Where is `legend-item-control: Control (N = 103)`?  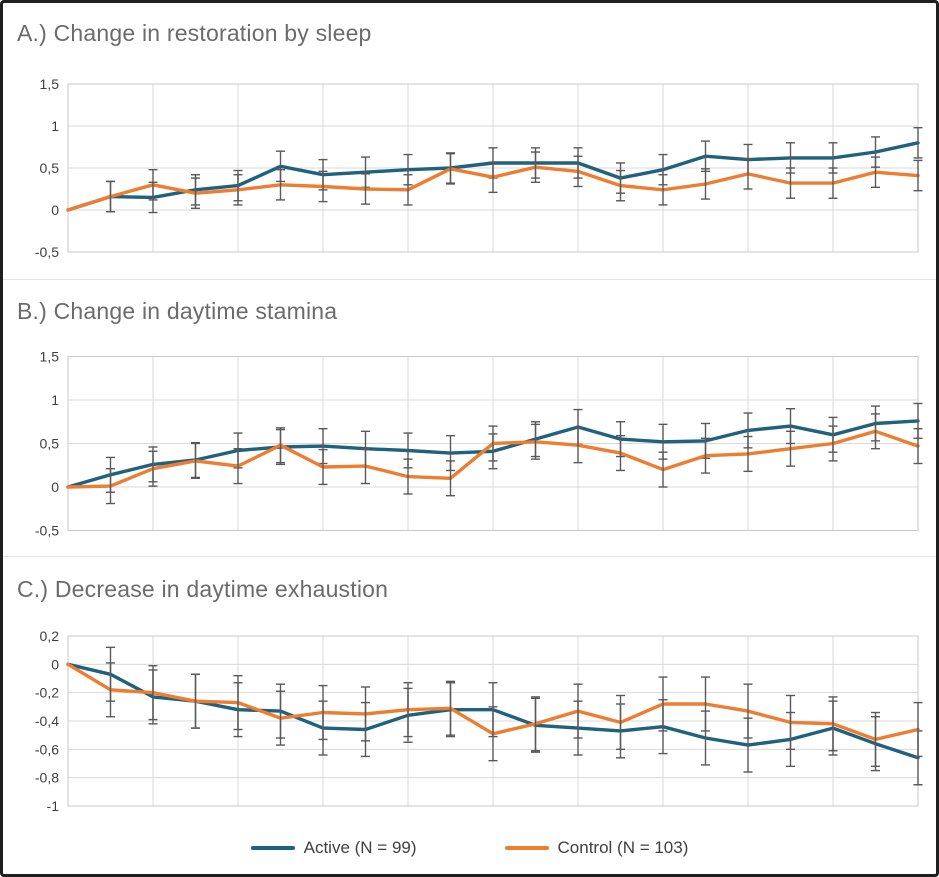
legend-item-control: Control (N = 103) is located at coordinates (596, 848).